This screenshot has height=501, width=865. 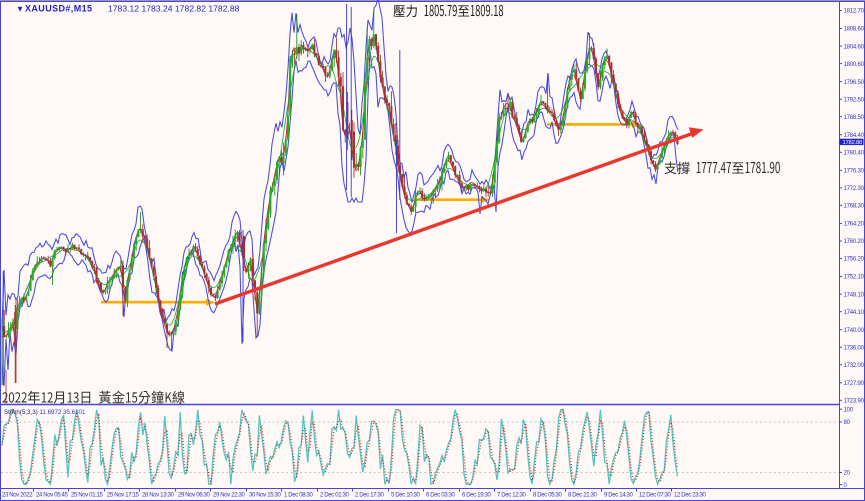 What do you see at coordinates (854, 30) in the screenshot?
I see `svg-text: 1808.60` at bounding box center [854, 30].